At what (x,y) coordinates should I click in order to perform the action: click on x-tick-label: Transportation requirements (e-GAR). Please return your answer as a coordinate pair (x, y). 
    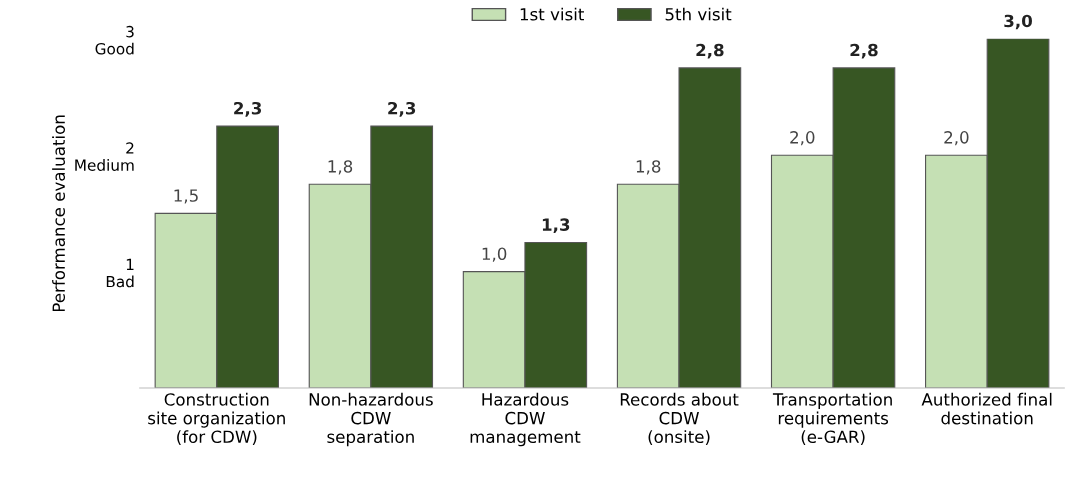
    Looking at the image, I should click on (832, 419).